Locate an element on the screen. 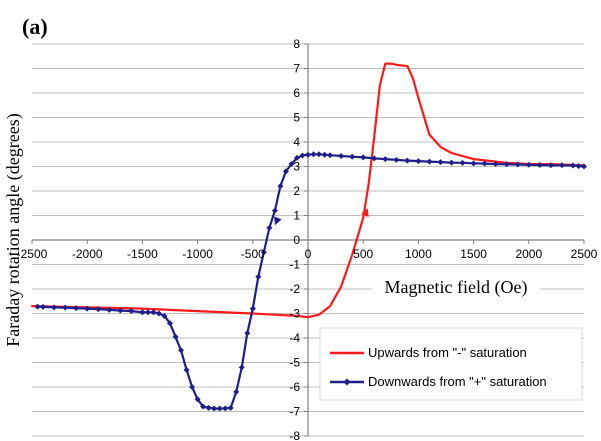 The width and height of the screenshot is (601, 441). x-tick-label-5: 0 is located at coordinates (308, 254).